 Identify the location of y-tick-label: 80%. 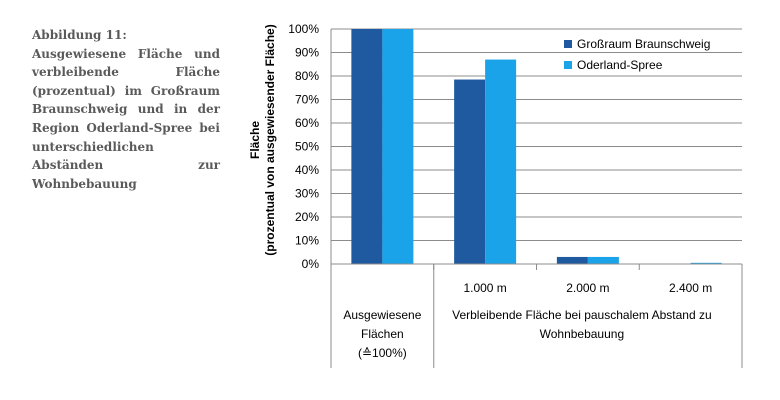
(307, 76).